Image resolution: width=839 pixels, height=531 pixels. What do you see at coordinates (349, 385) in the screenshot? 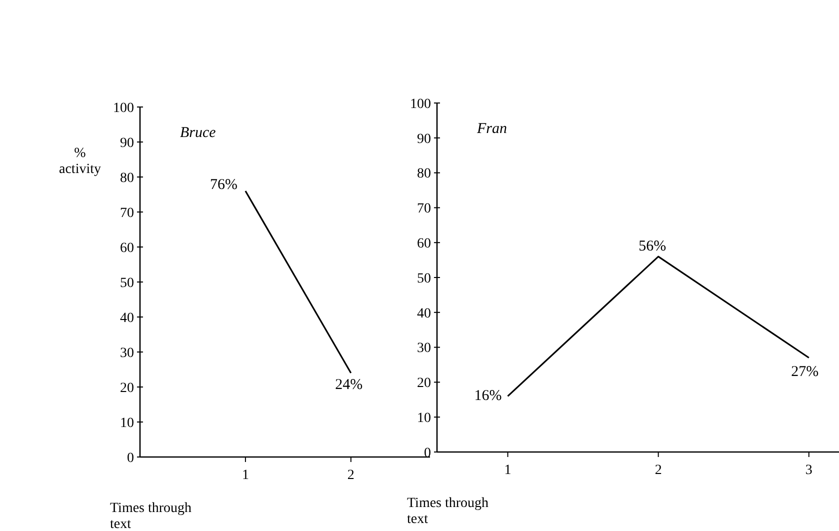
I see `data-label: 24%` at bounding box center [349, 385].